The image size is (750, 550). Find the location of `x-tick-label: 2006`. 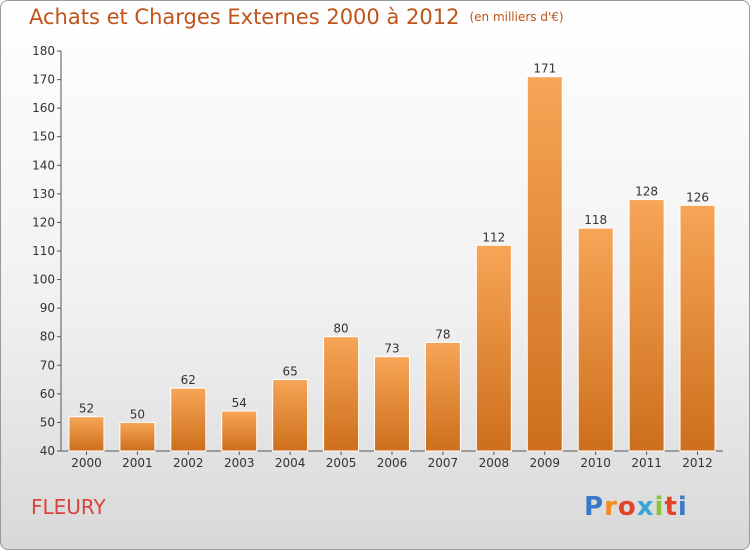

x-tick-label: 2006 is located at coordinates (392, 463).